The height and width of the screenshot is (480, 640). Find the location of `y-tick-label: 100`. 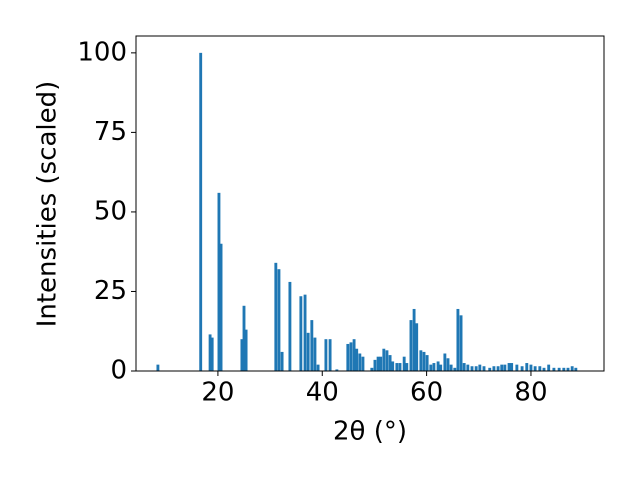

y-tick-label: 100 is located at coordinates (102, 52).